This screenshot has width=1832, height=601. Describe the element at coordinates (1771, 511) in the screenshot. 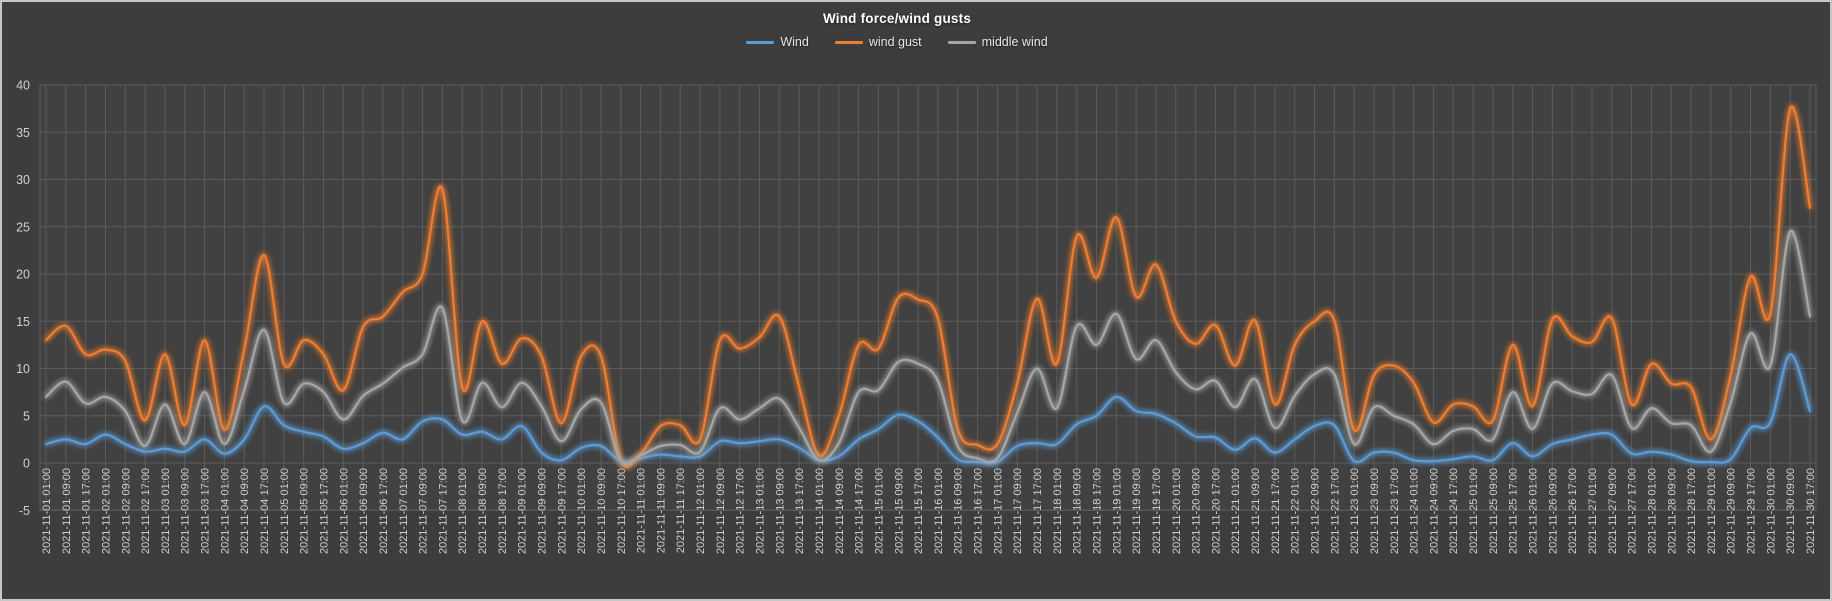

I see `x-axis-tick-label: 2021-11-30 01:00` at that location.